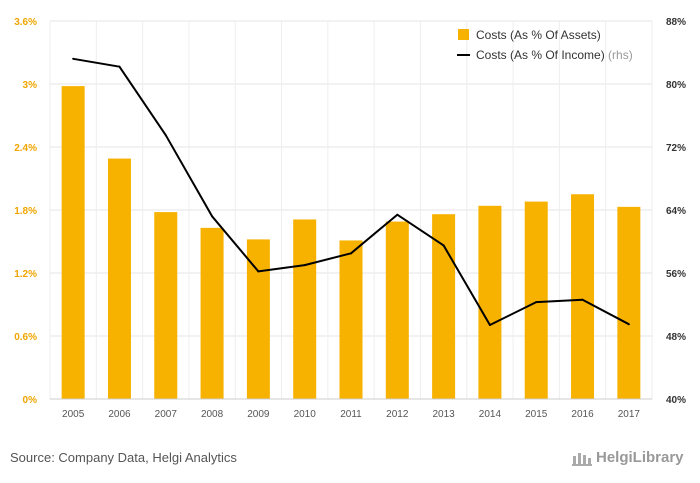 This screenshot has width=700, height=483. Describe the element at coordinates (676, 274) in the screenshot. I see `y-right-tick-label: 56%` at that location.